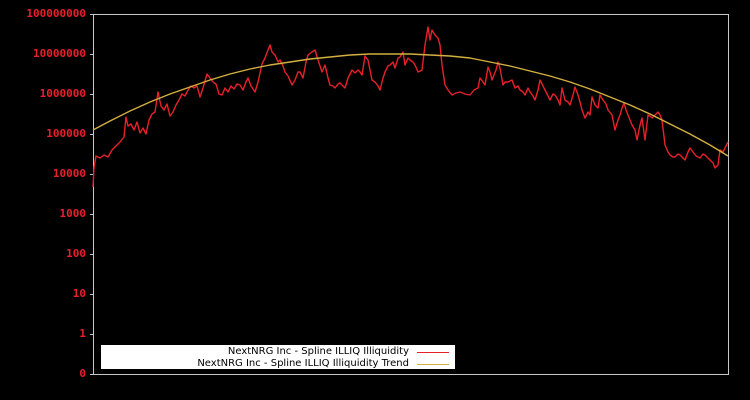  What do you see at coordinates (76, 253) in the screenshot?
I see `y-tick-label: 100` at bounding box center [76, 253].